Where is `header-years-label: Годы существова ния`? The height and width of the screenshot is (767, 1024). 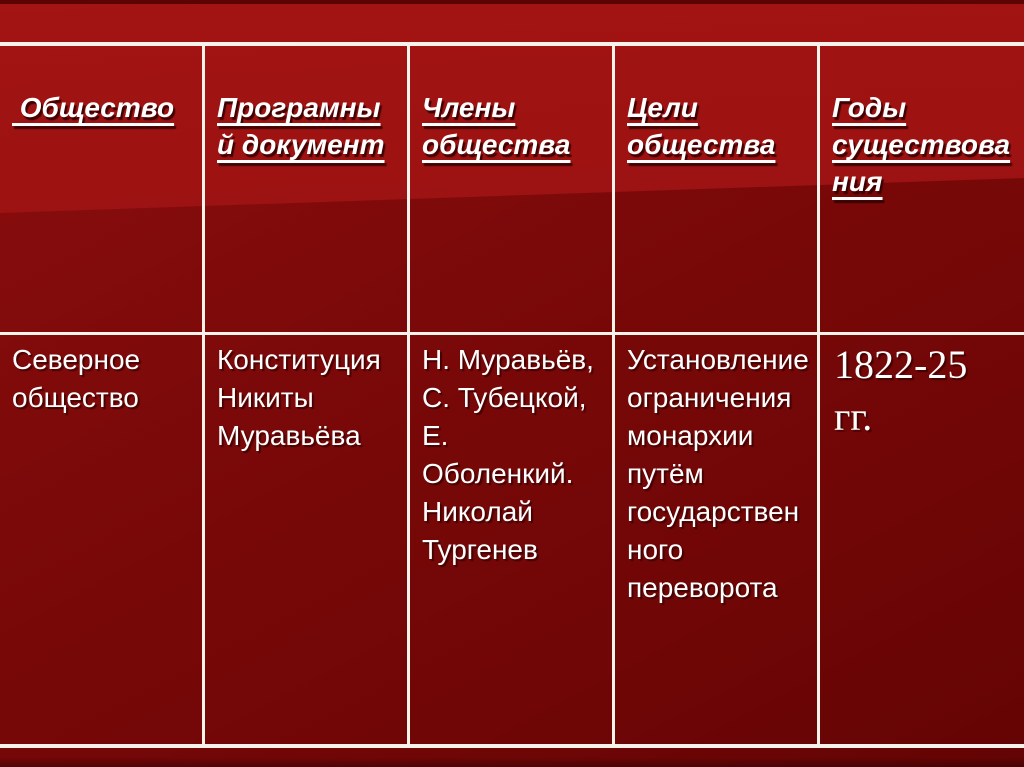
header-years-label: Годы существова ния is located at coordinates (921, 144).